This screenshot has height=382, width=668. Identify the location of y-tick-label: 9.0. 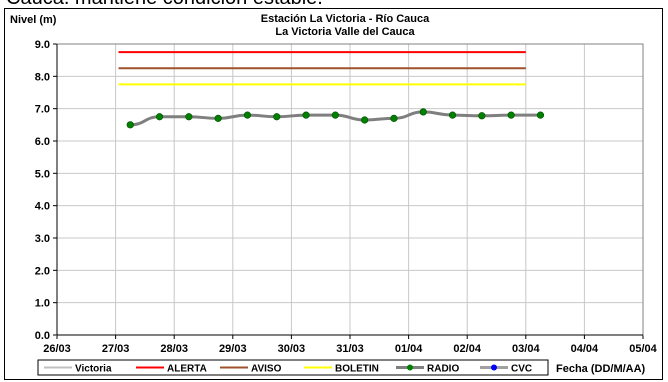
(42, 45).